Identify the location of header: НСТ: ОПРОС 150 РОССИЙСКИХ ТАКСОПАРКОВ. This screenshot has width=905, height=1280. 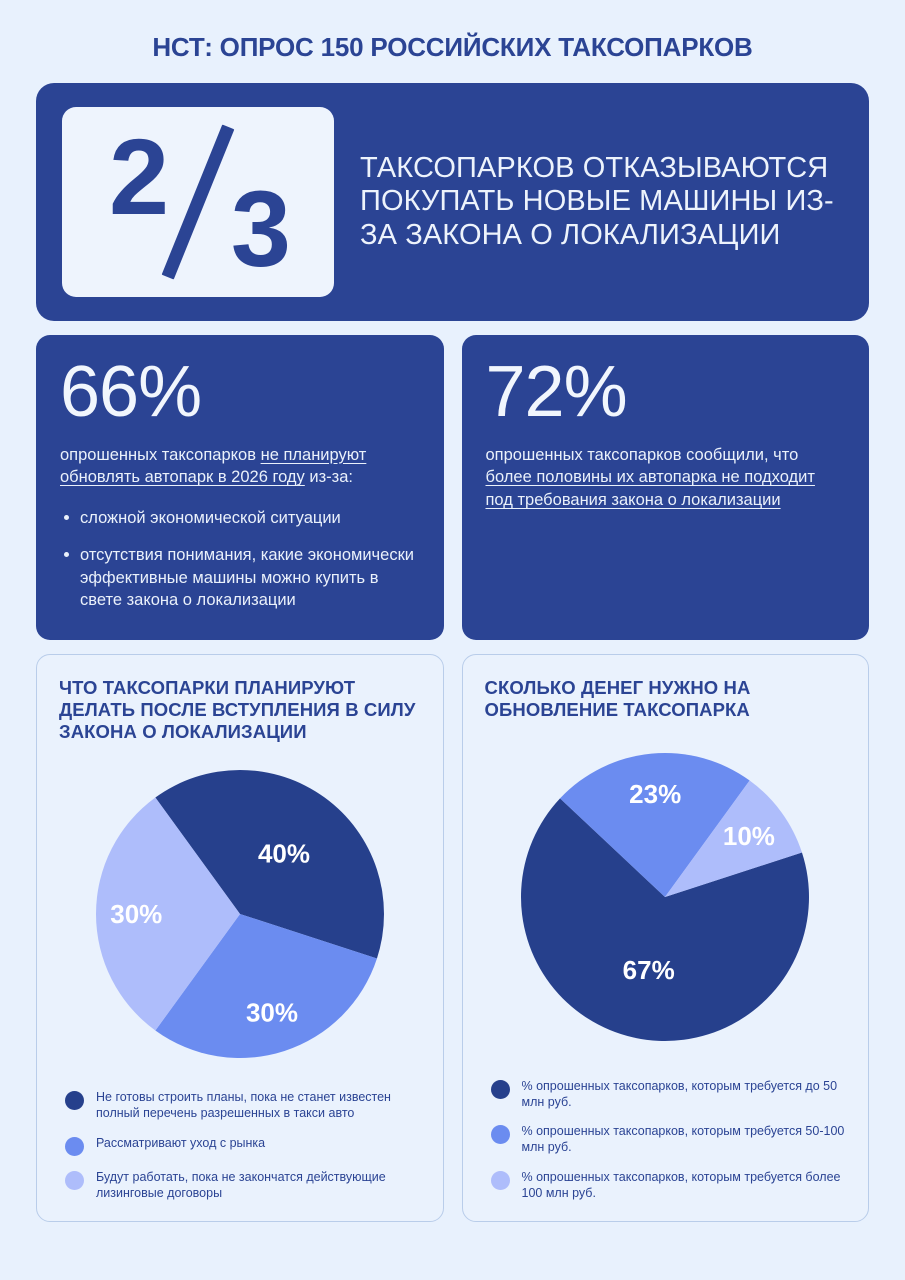
(452, 41).